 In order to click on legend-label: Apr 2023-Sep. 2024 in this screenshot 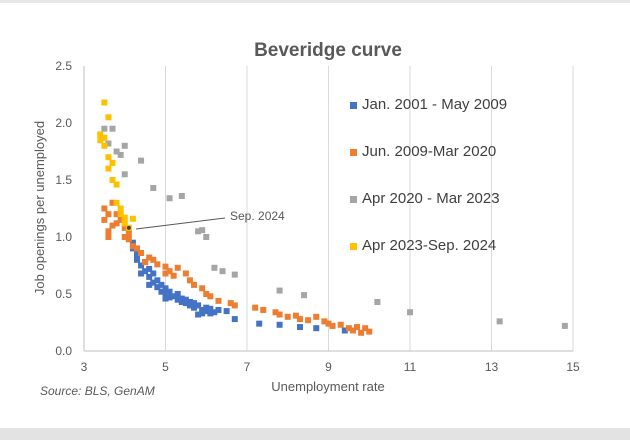, I will do `click(429, 245)`.